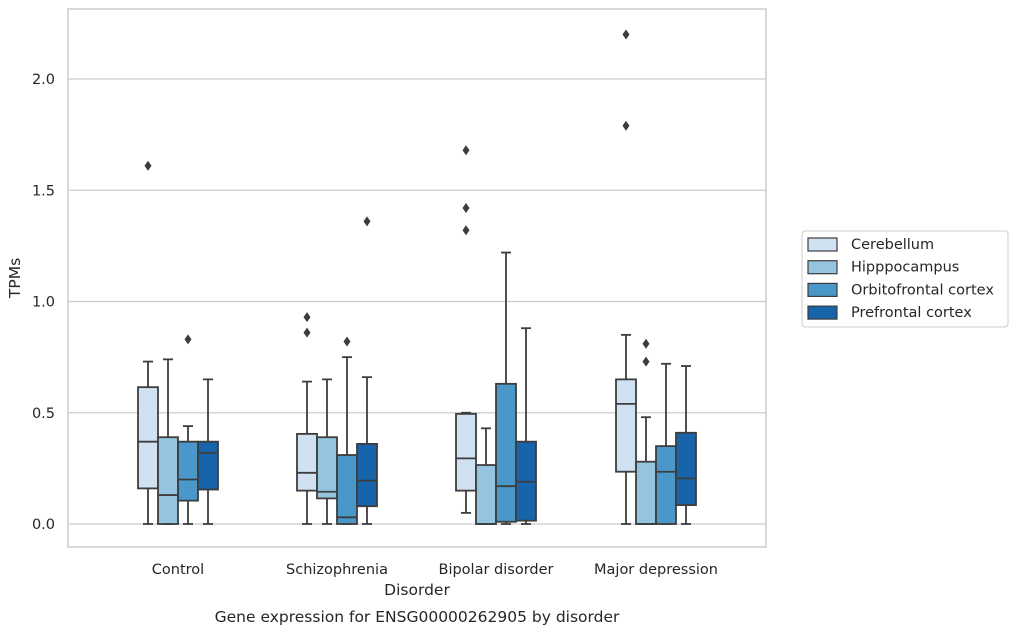 The image size is (1018, 634). What do you see at coordinates (178, 570) in the screenshot?
I see `x-tick-label: Control` at bounding box center [178, 570].